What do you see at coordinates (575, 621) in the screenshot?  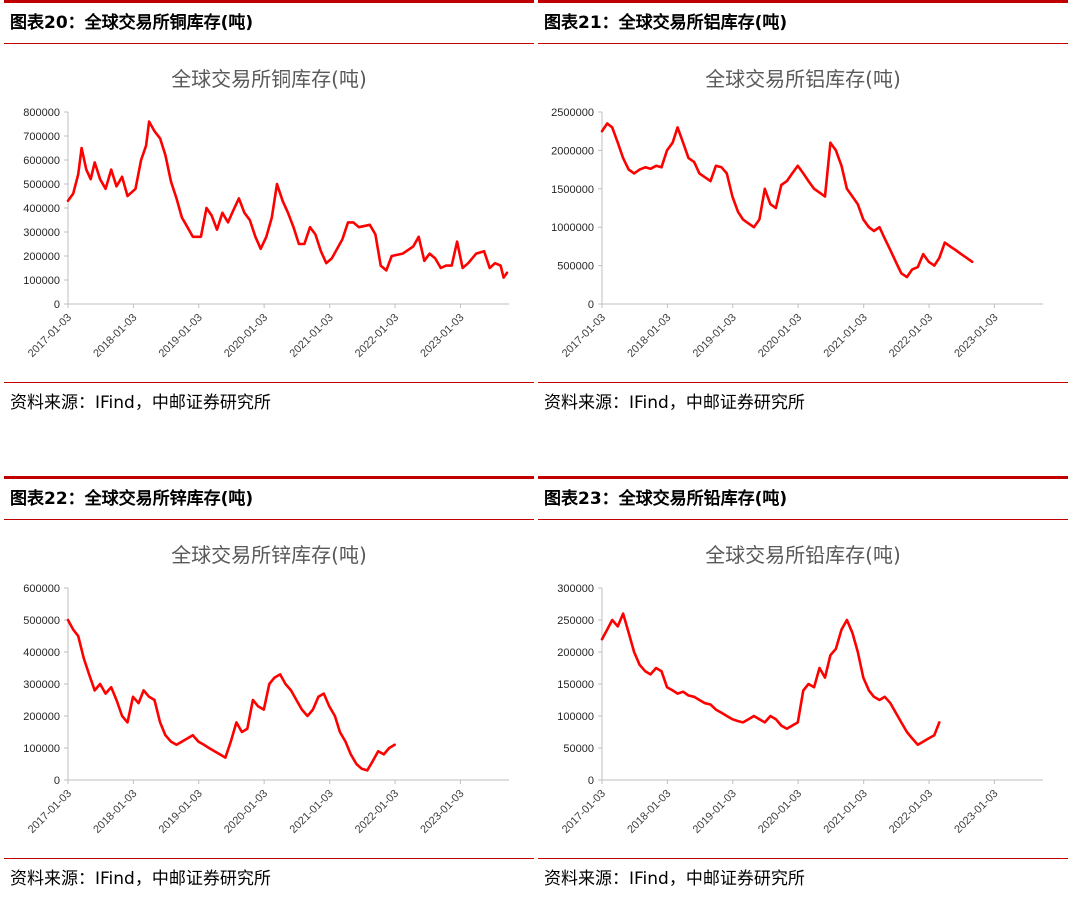 I see `y-tick-label: 250000` at bounding box center [575, 621].